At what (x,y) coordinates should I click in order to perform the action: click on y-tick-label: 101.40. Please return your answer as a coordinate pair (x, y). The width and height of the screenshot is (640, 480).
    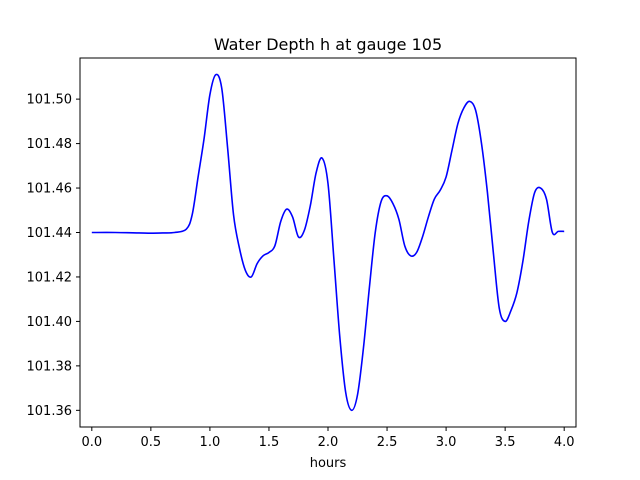
    Looking at the image, I should click on (50, 322).